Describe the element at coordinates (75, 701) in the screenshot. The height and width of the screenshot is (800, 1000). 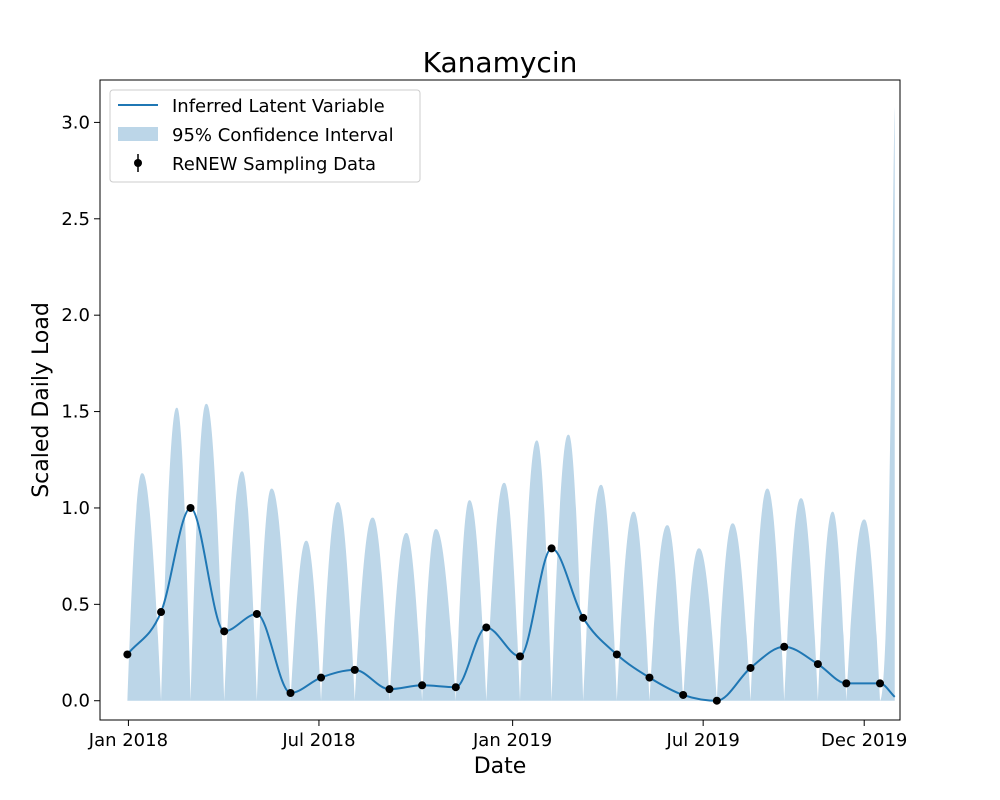
I see `y-tick-label: 0.0` at that location.